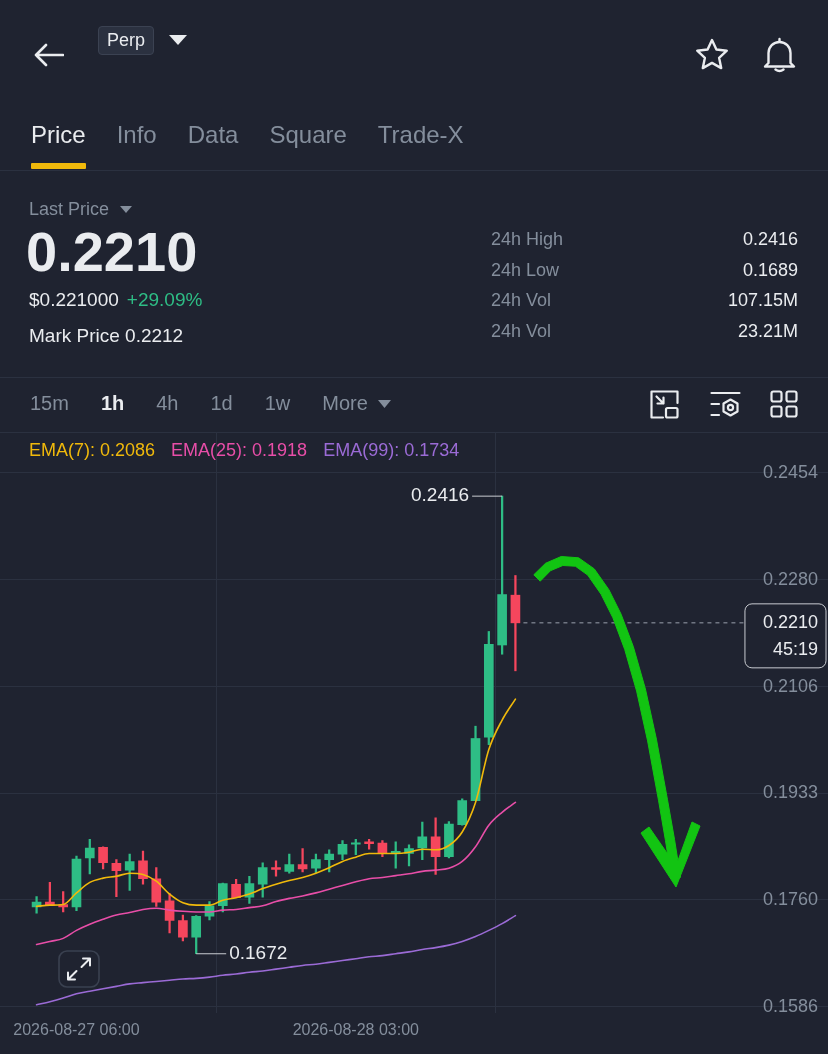  What do you see at coordinates (258, 952) in the screenshot?
I see `annotation: 0.1672` at bounding box center [258, 952].